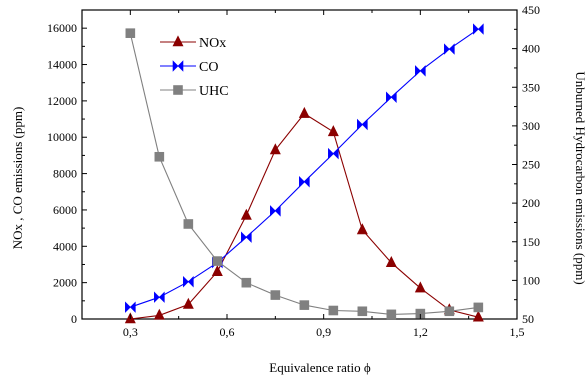  Describe the element at coordinates (175, 66) in the screenshot. I see `legend-co-marker` at that location.